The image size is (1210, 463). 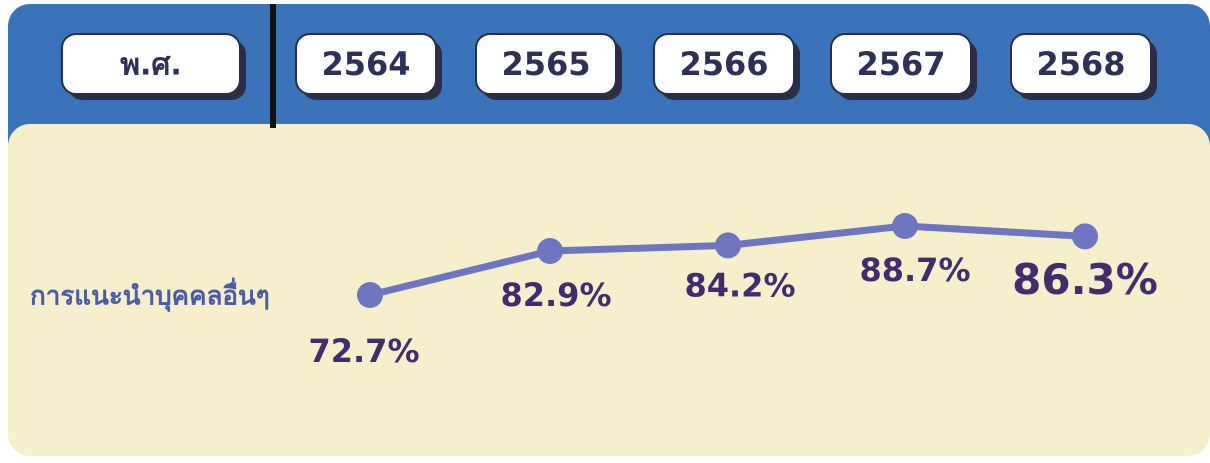 What do you see at coordinates (150, 295) in the screenshot?
I see `series-label: การแนะนำบุคคลอื่นๆ` at bounding box center [150, 295].